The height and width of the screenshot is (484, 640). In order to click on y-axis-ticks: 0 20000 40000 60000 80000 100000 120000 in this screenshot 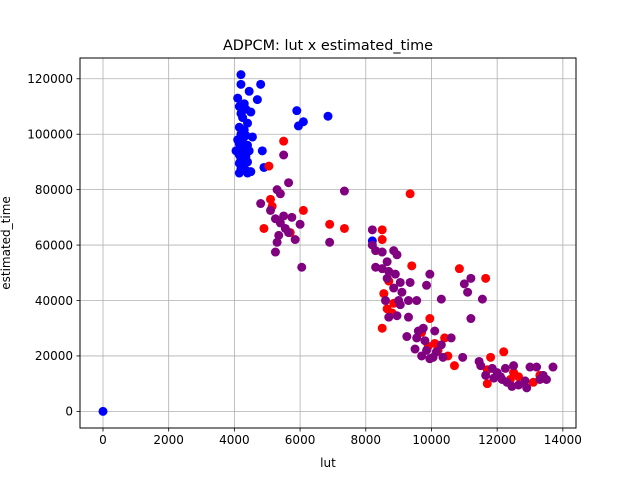, I will do `click(53, 245)`.